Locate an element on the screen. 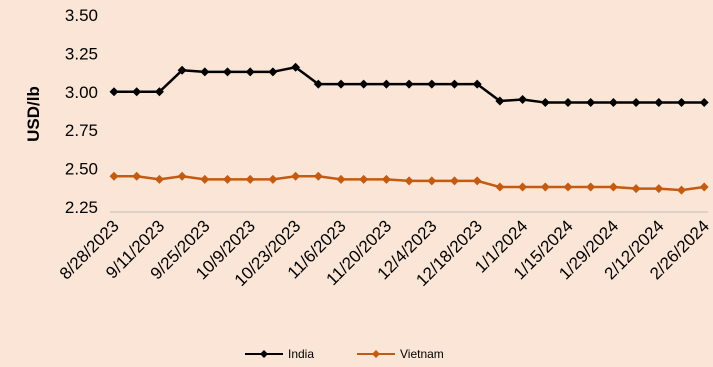  series-india is located at coordinates (409, 85).